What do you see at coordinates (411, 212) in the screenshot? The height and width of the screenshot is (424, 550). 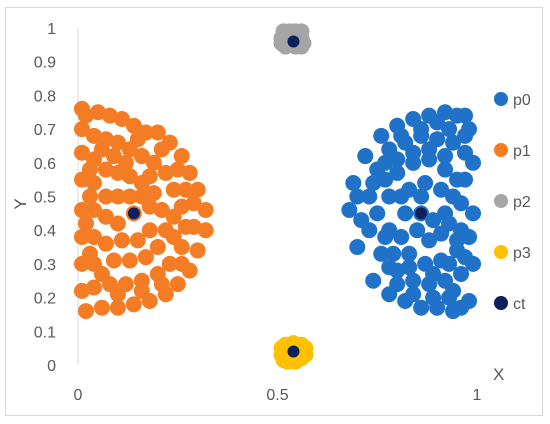 I see `series-p0` at bounding box center [411, 212].